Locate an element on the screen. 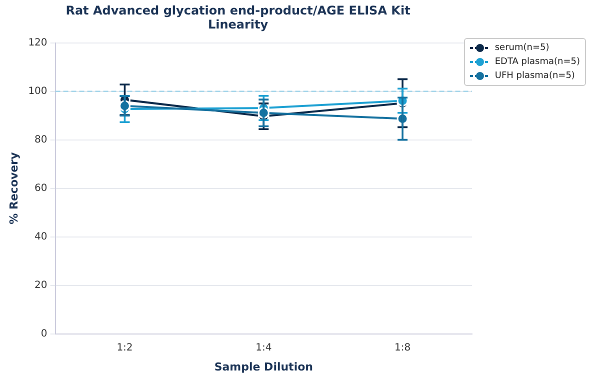  x-tick-label: 1:2 is located at coordinates (124, 348).